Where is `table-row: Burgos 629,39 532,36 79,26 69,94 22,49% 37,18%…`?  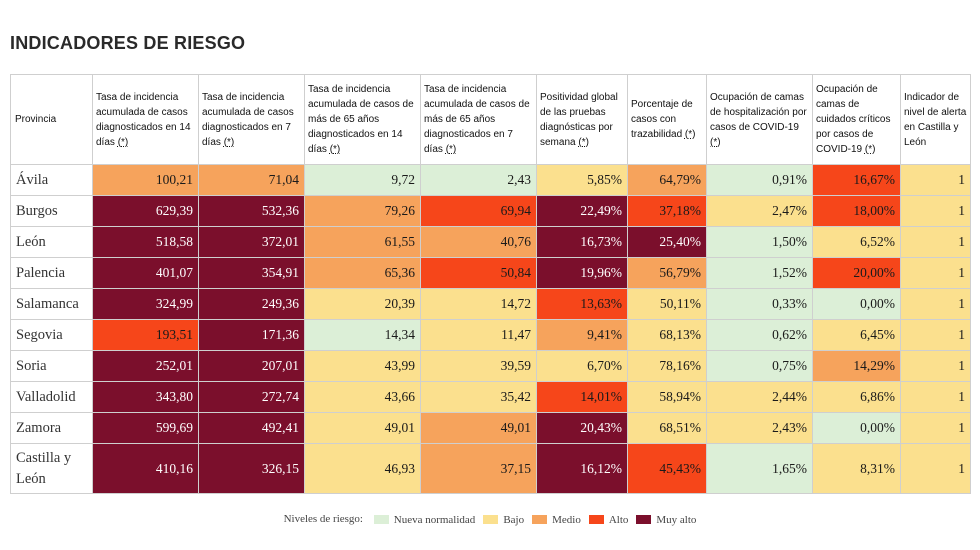
table-row: Burgos 629,39 532,36 79,26 69,94 22,49% 37,18%… is located at coordinates (490, 211).